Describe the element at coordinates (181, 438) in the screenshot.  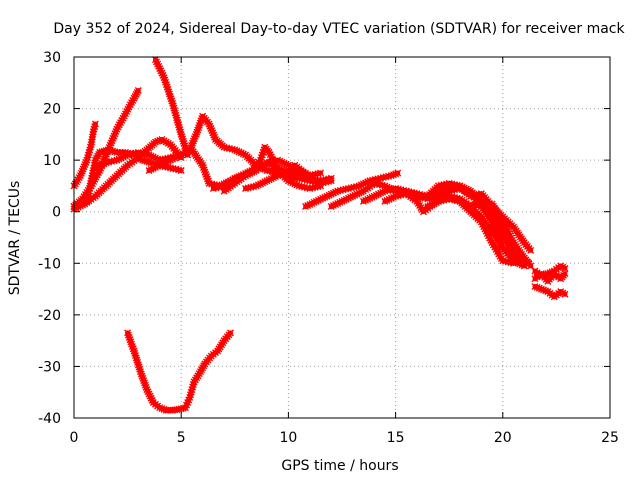
I see `x-tick-label: 5` at that location.